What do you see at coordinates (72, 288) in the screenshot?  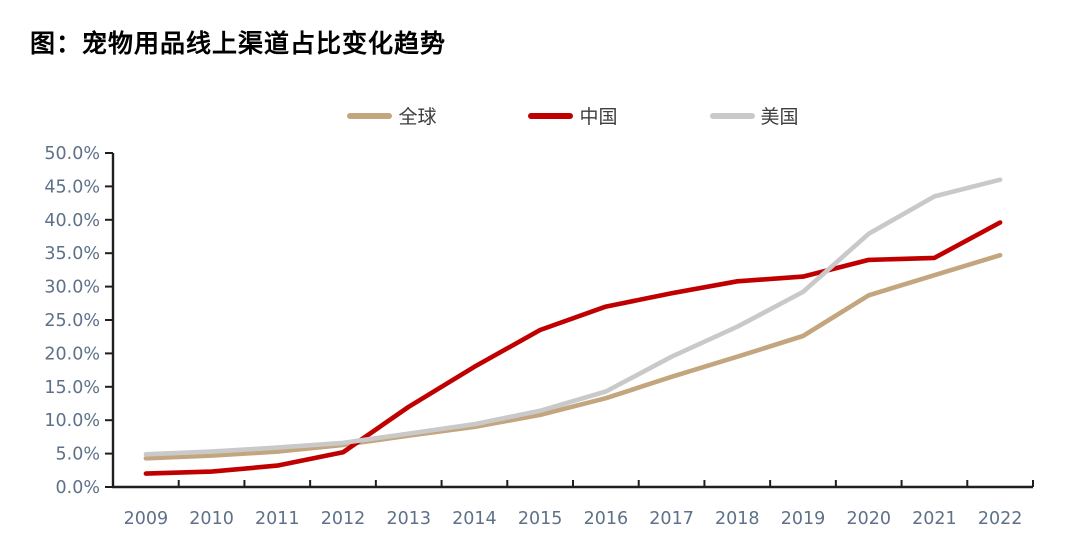 I see `y-axis-label: 30.0%` at bounding box center [72, 288].